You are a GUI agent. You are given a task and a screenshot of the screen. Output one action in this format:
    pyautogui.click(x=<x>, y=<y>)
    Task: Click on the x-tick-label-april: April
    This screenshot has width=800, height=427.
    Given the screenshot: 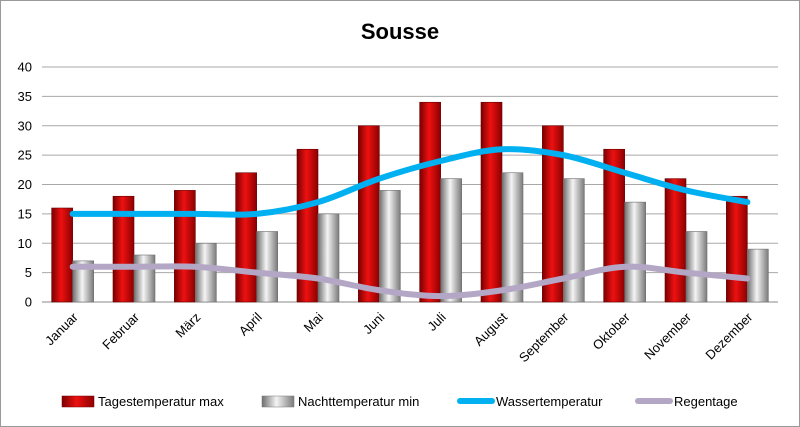 What is the action you would take?
    pyautogui.click(x=250, y=323)
    